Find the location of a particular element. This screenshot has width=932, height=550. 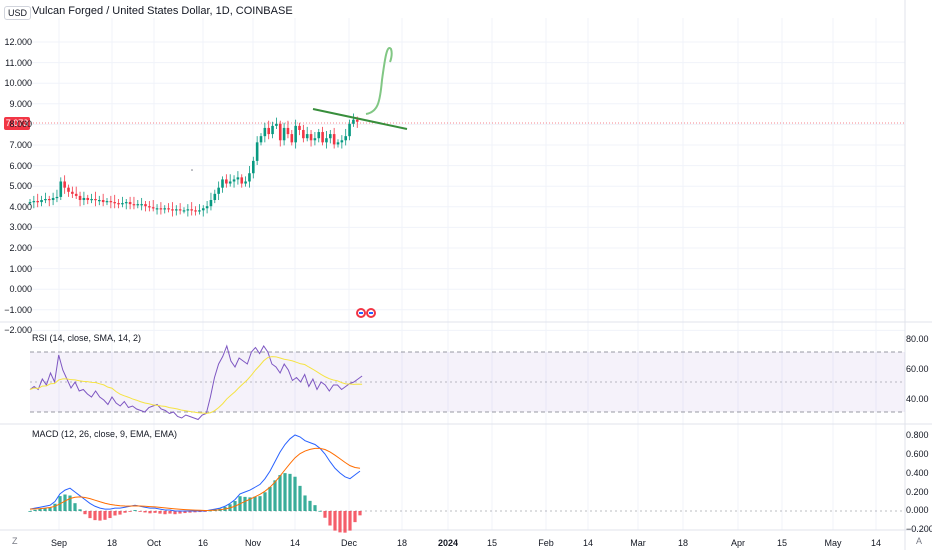

macd-axis-0-0: 0.000 is located at coordinates (917, 510).